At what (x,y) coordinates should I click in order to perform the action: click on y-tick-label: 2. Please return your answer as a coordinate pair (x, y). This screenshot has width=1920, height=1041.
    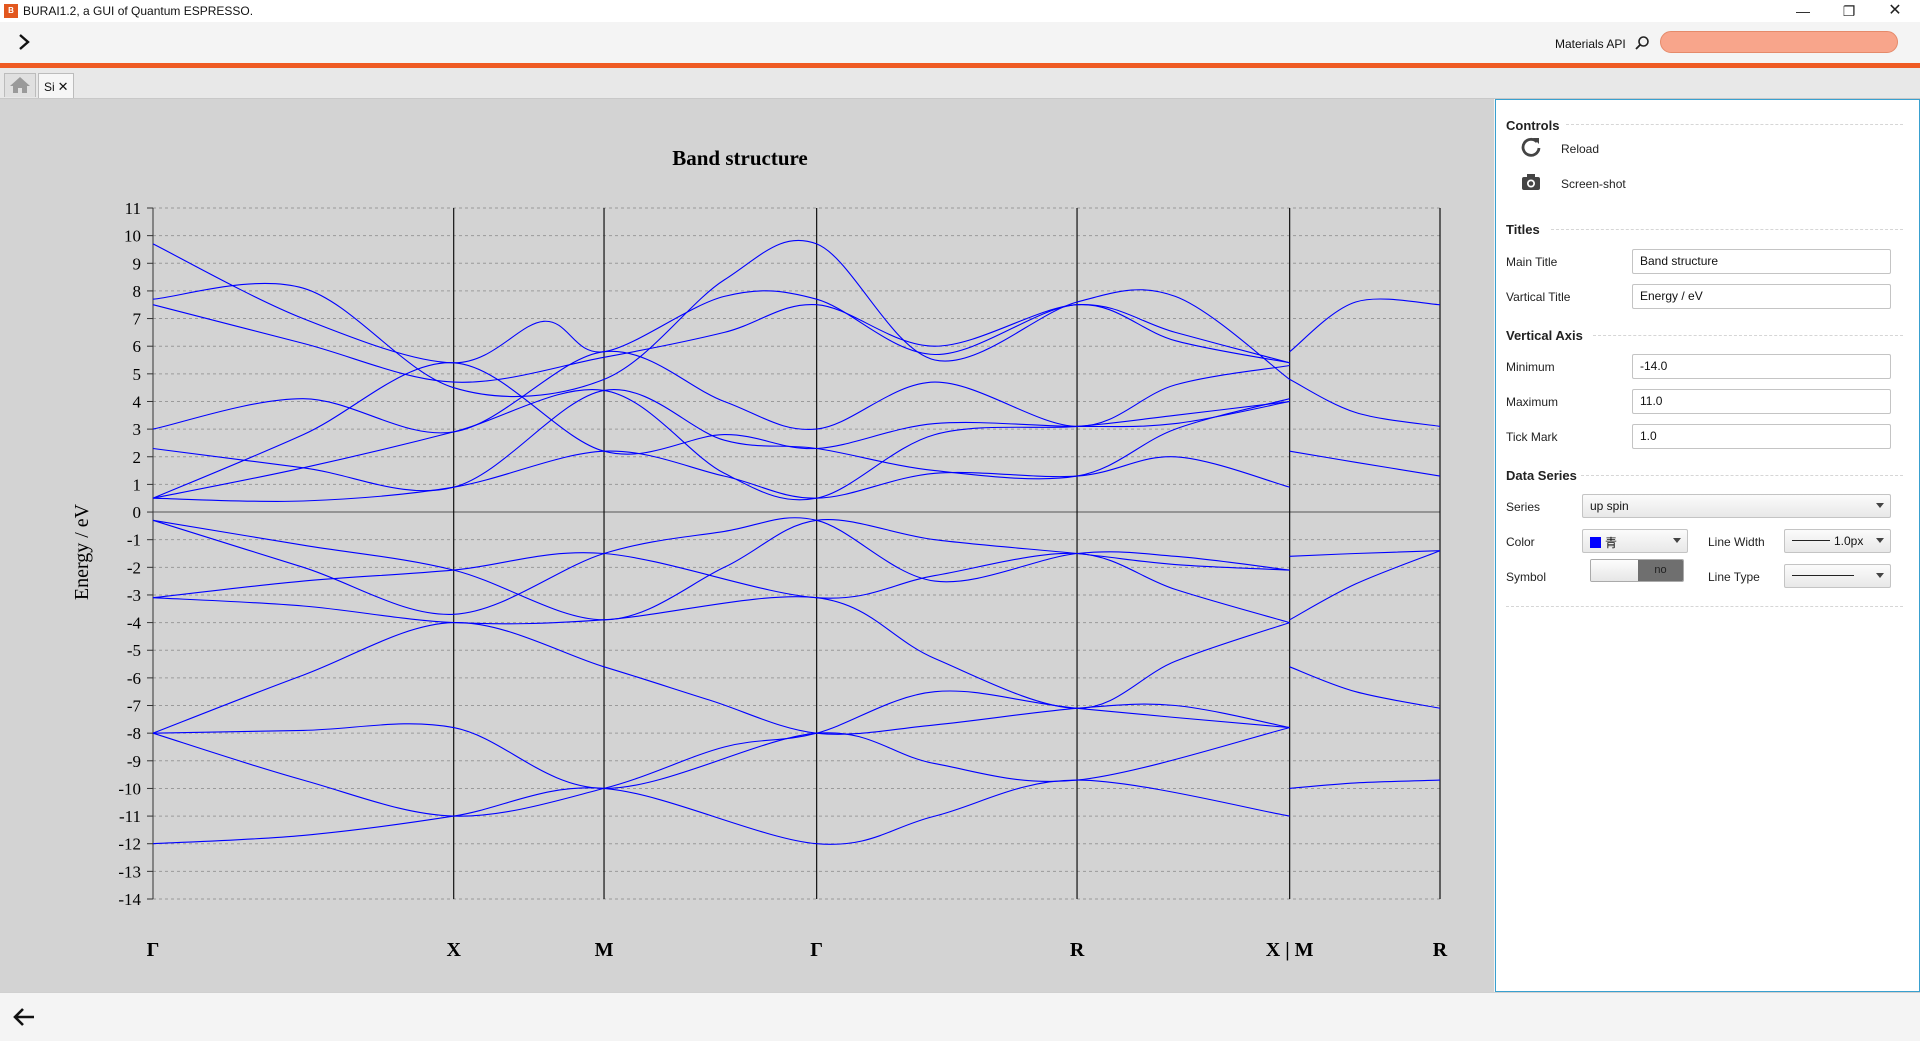
    Looking at the image, I should click on (137, 457).